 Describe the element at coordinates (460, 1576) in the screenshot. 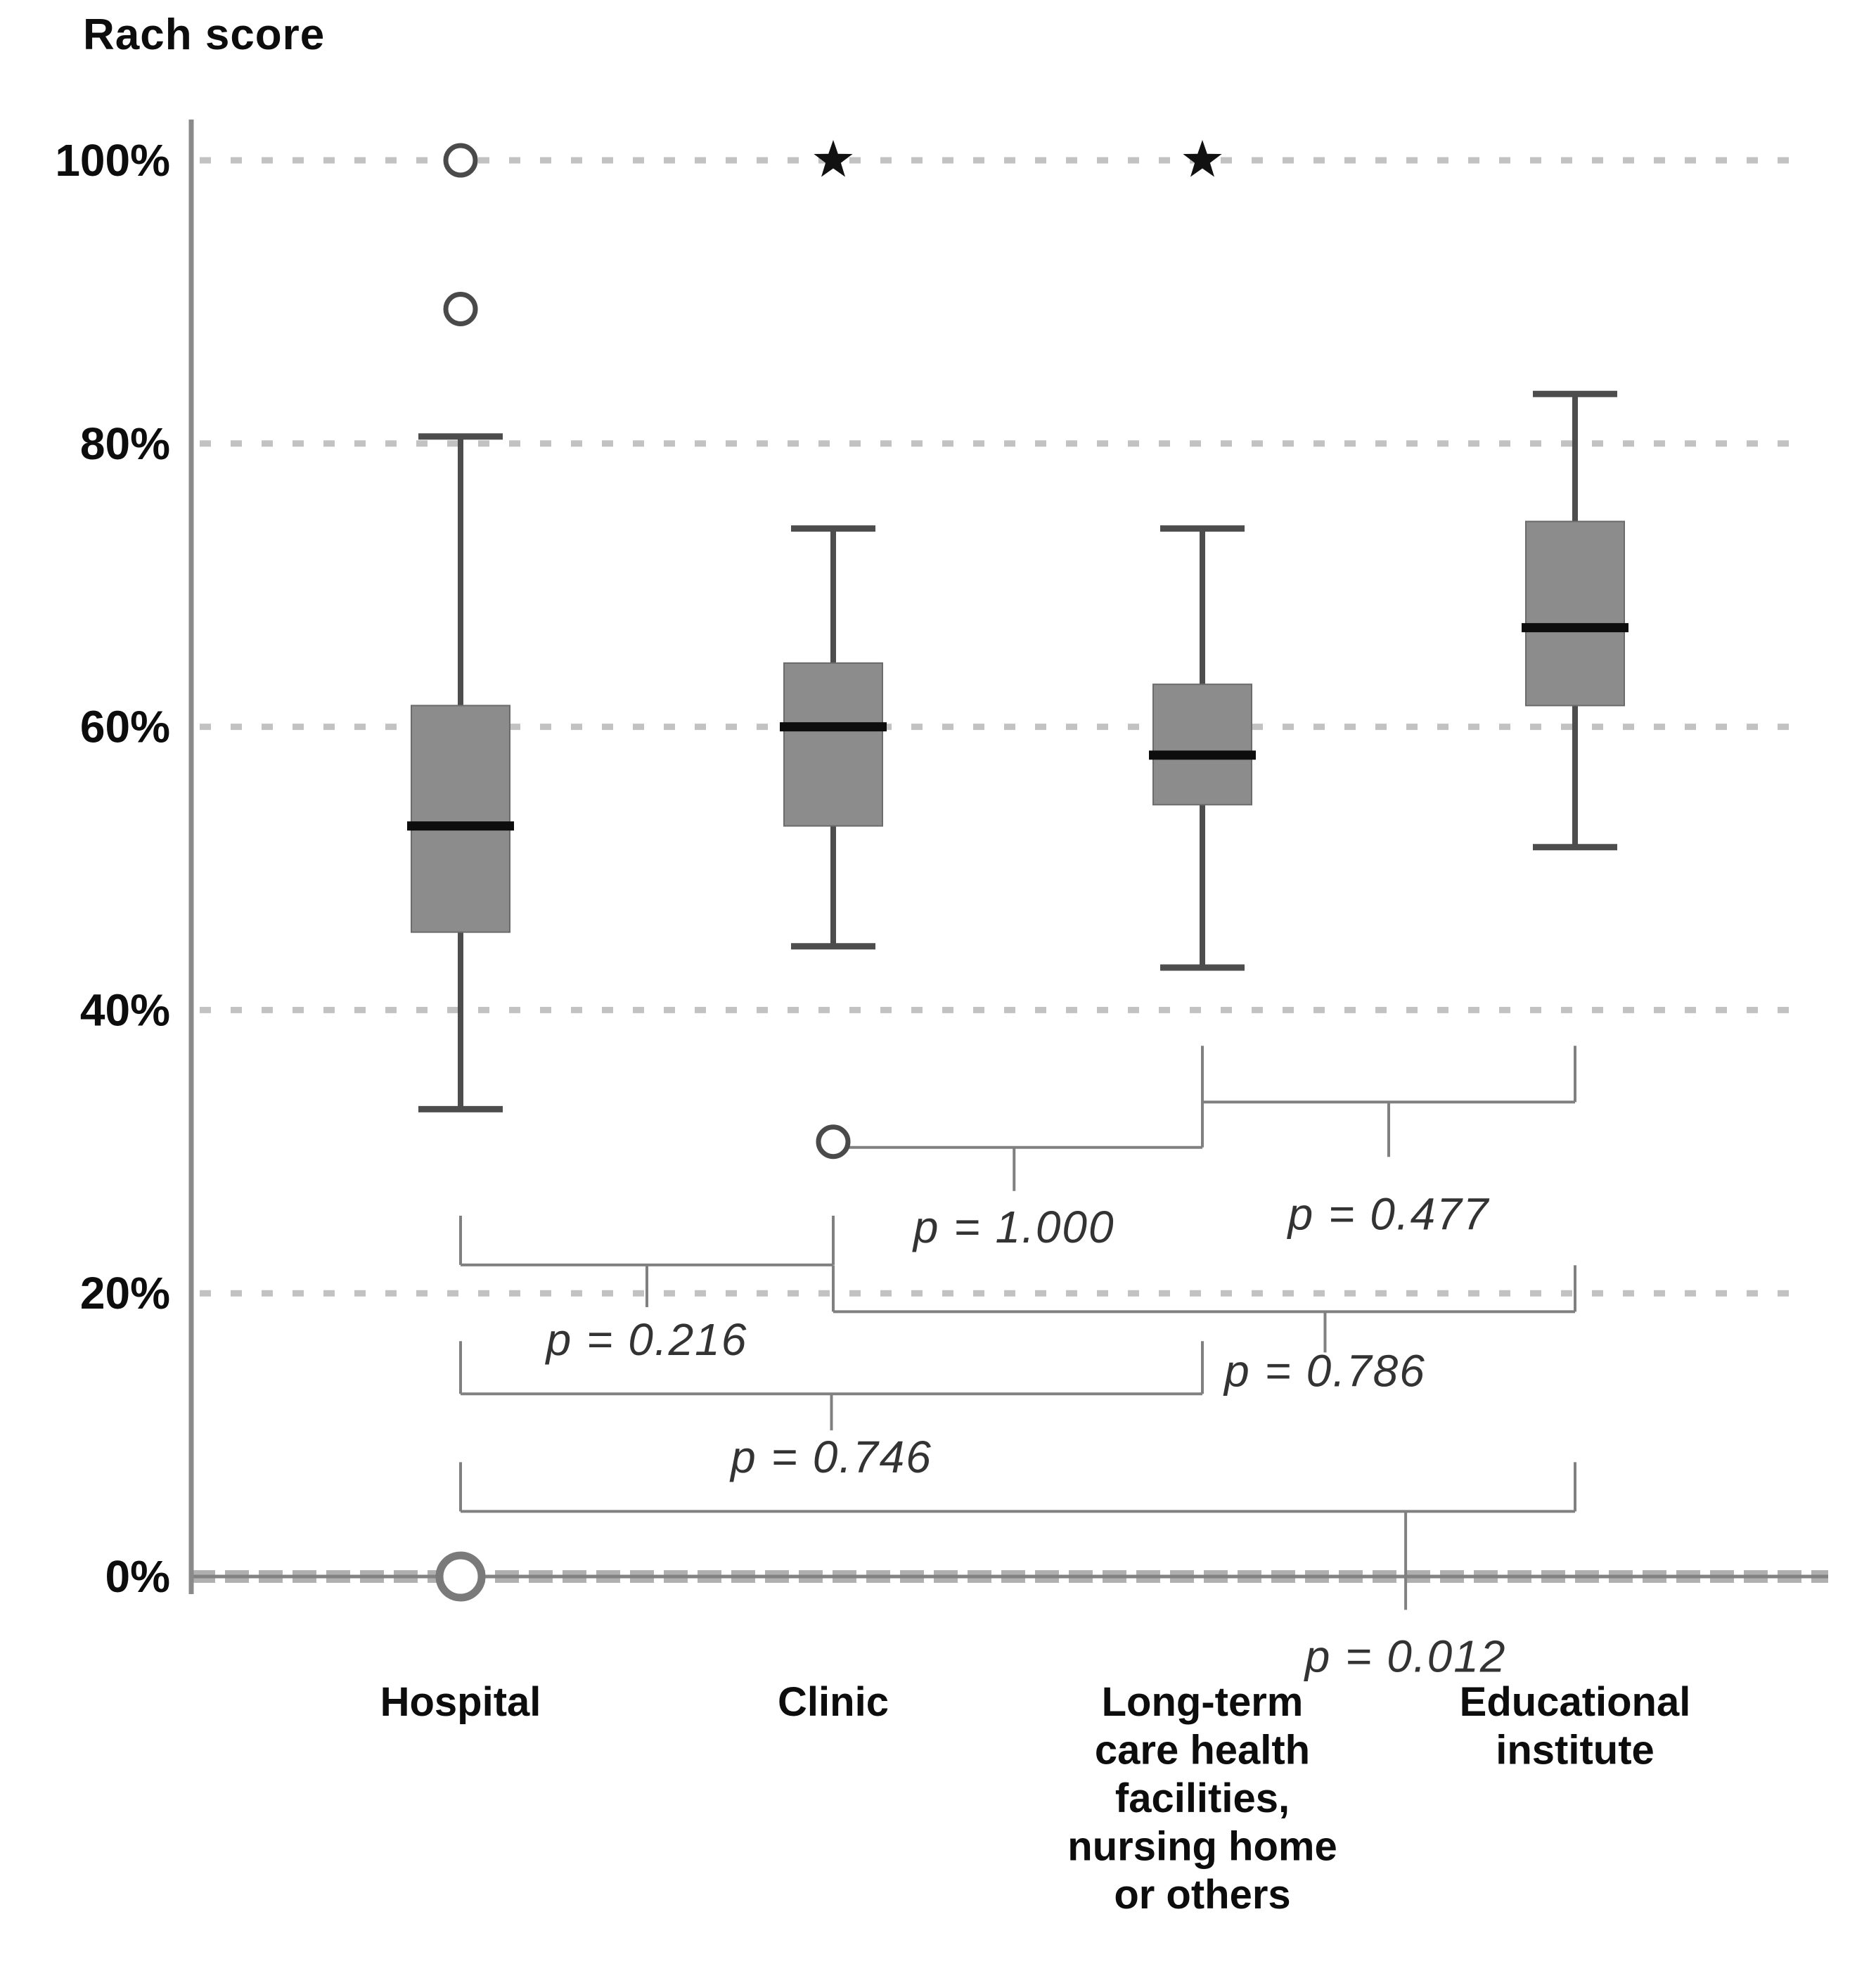

I see `outlier-circle-bold-hospital` at that location.